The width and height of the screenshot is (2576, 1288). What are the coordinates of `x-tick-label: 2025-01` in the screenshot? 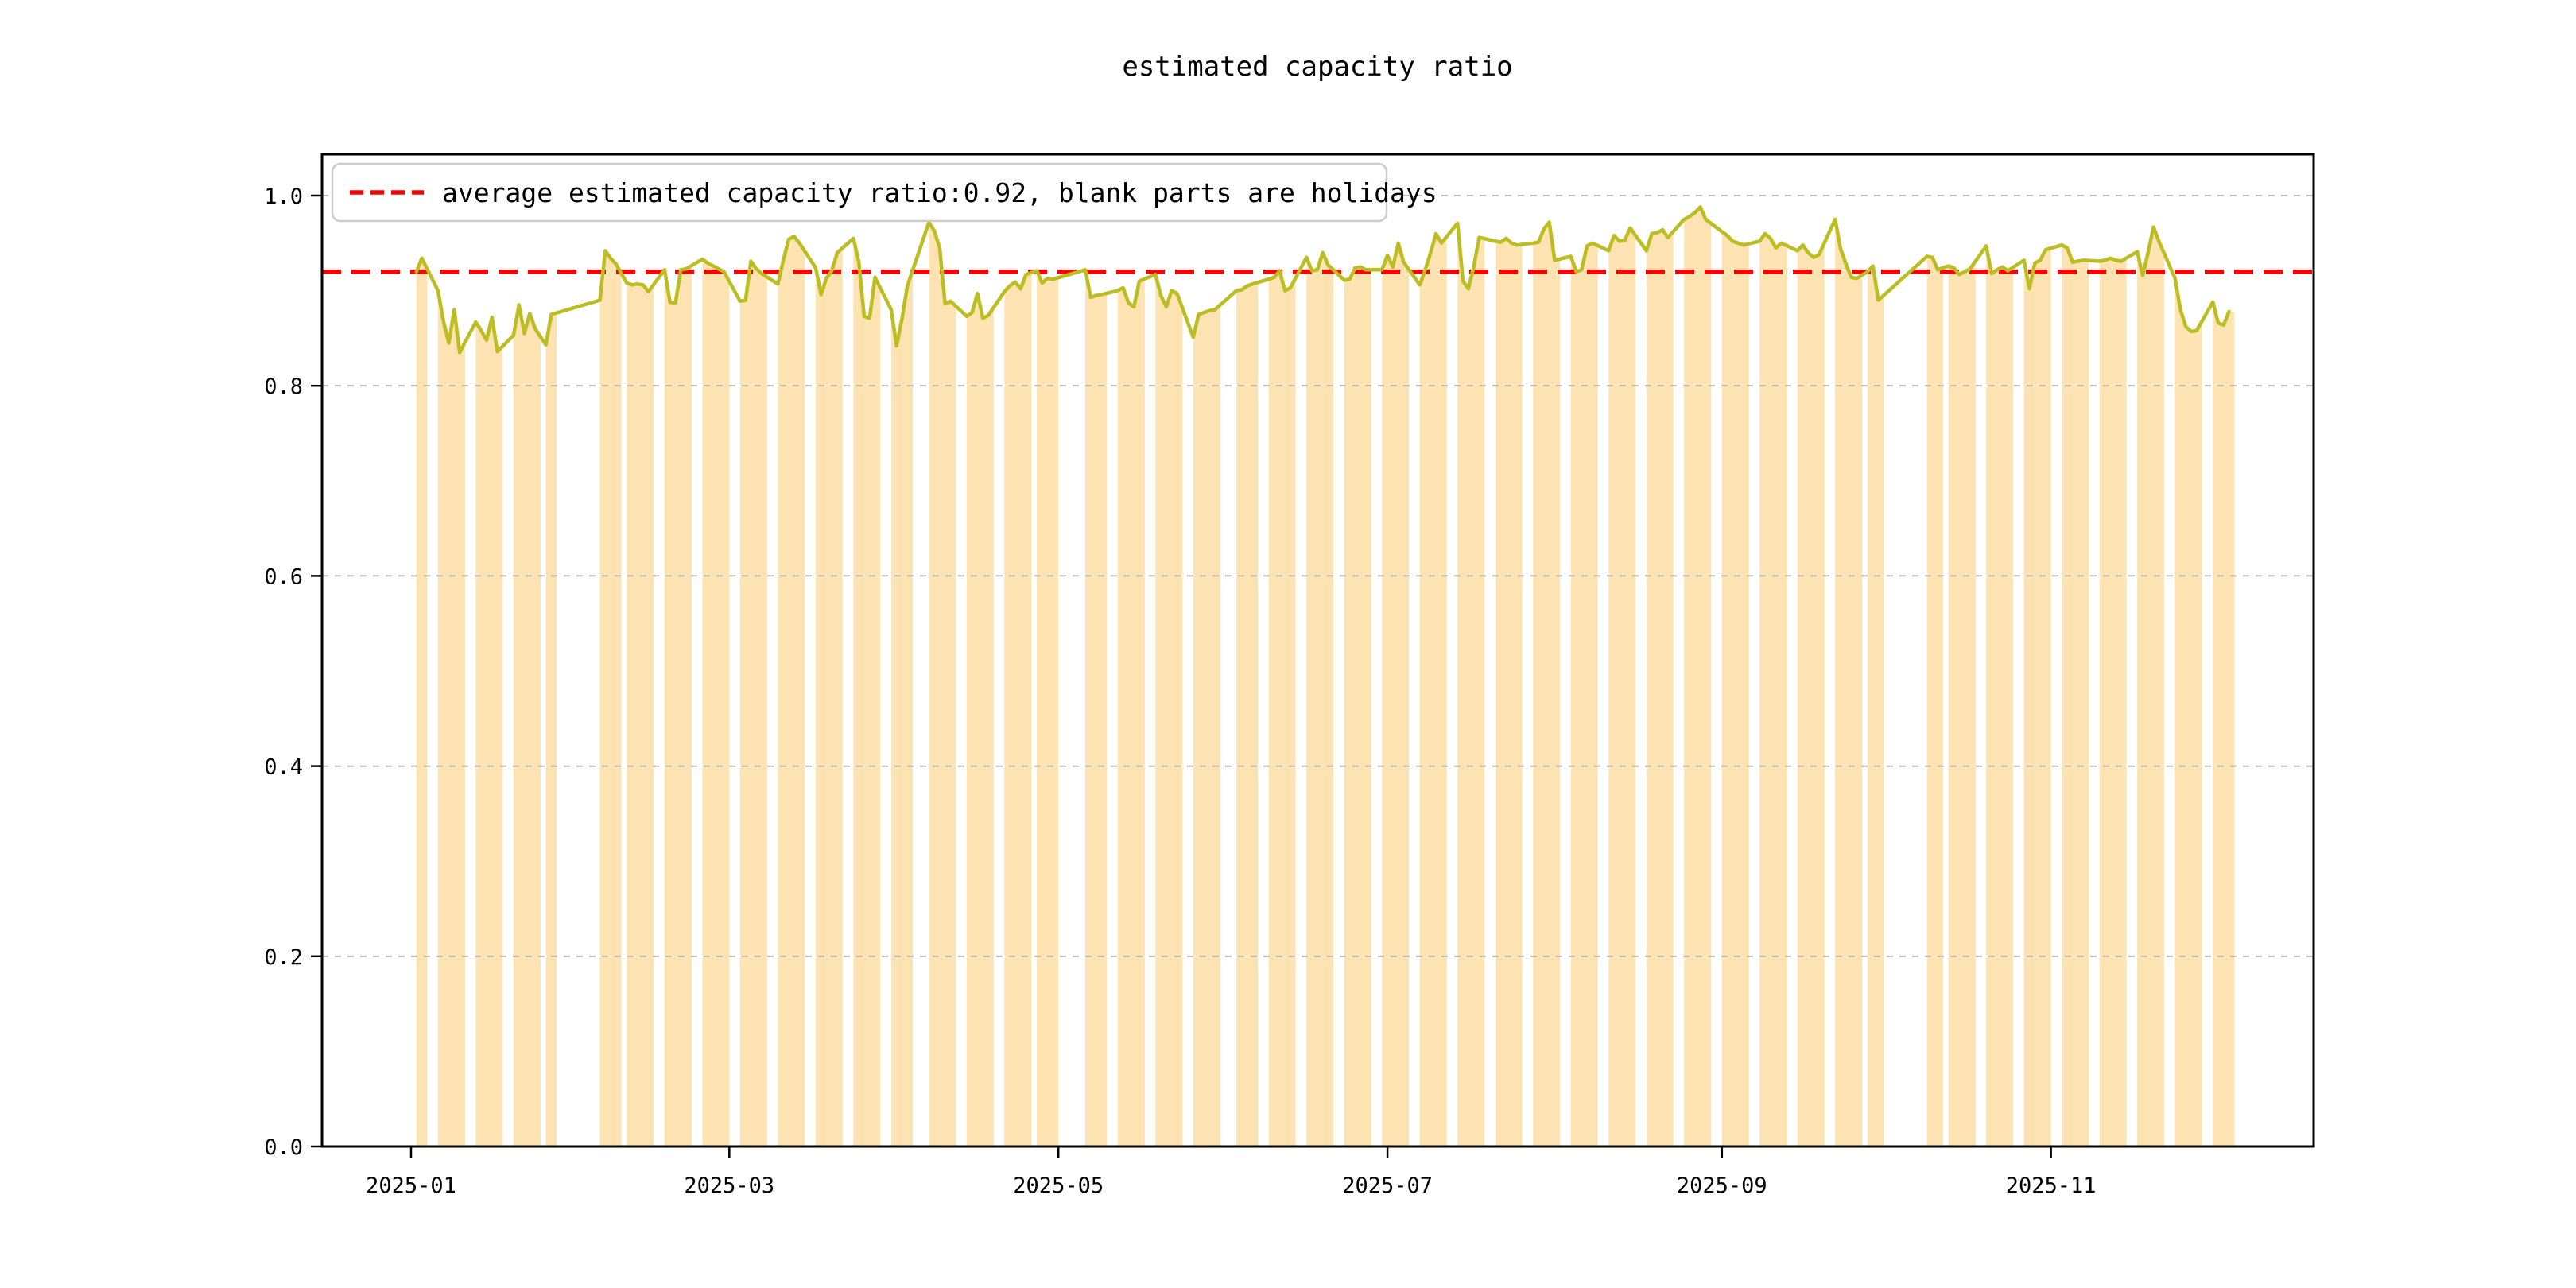 It's located at (411, 1186).